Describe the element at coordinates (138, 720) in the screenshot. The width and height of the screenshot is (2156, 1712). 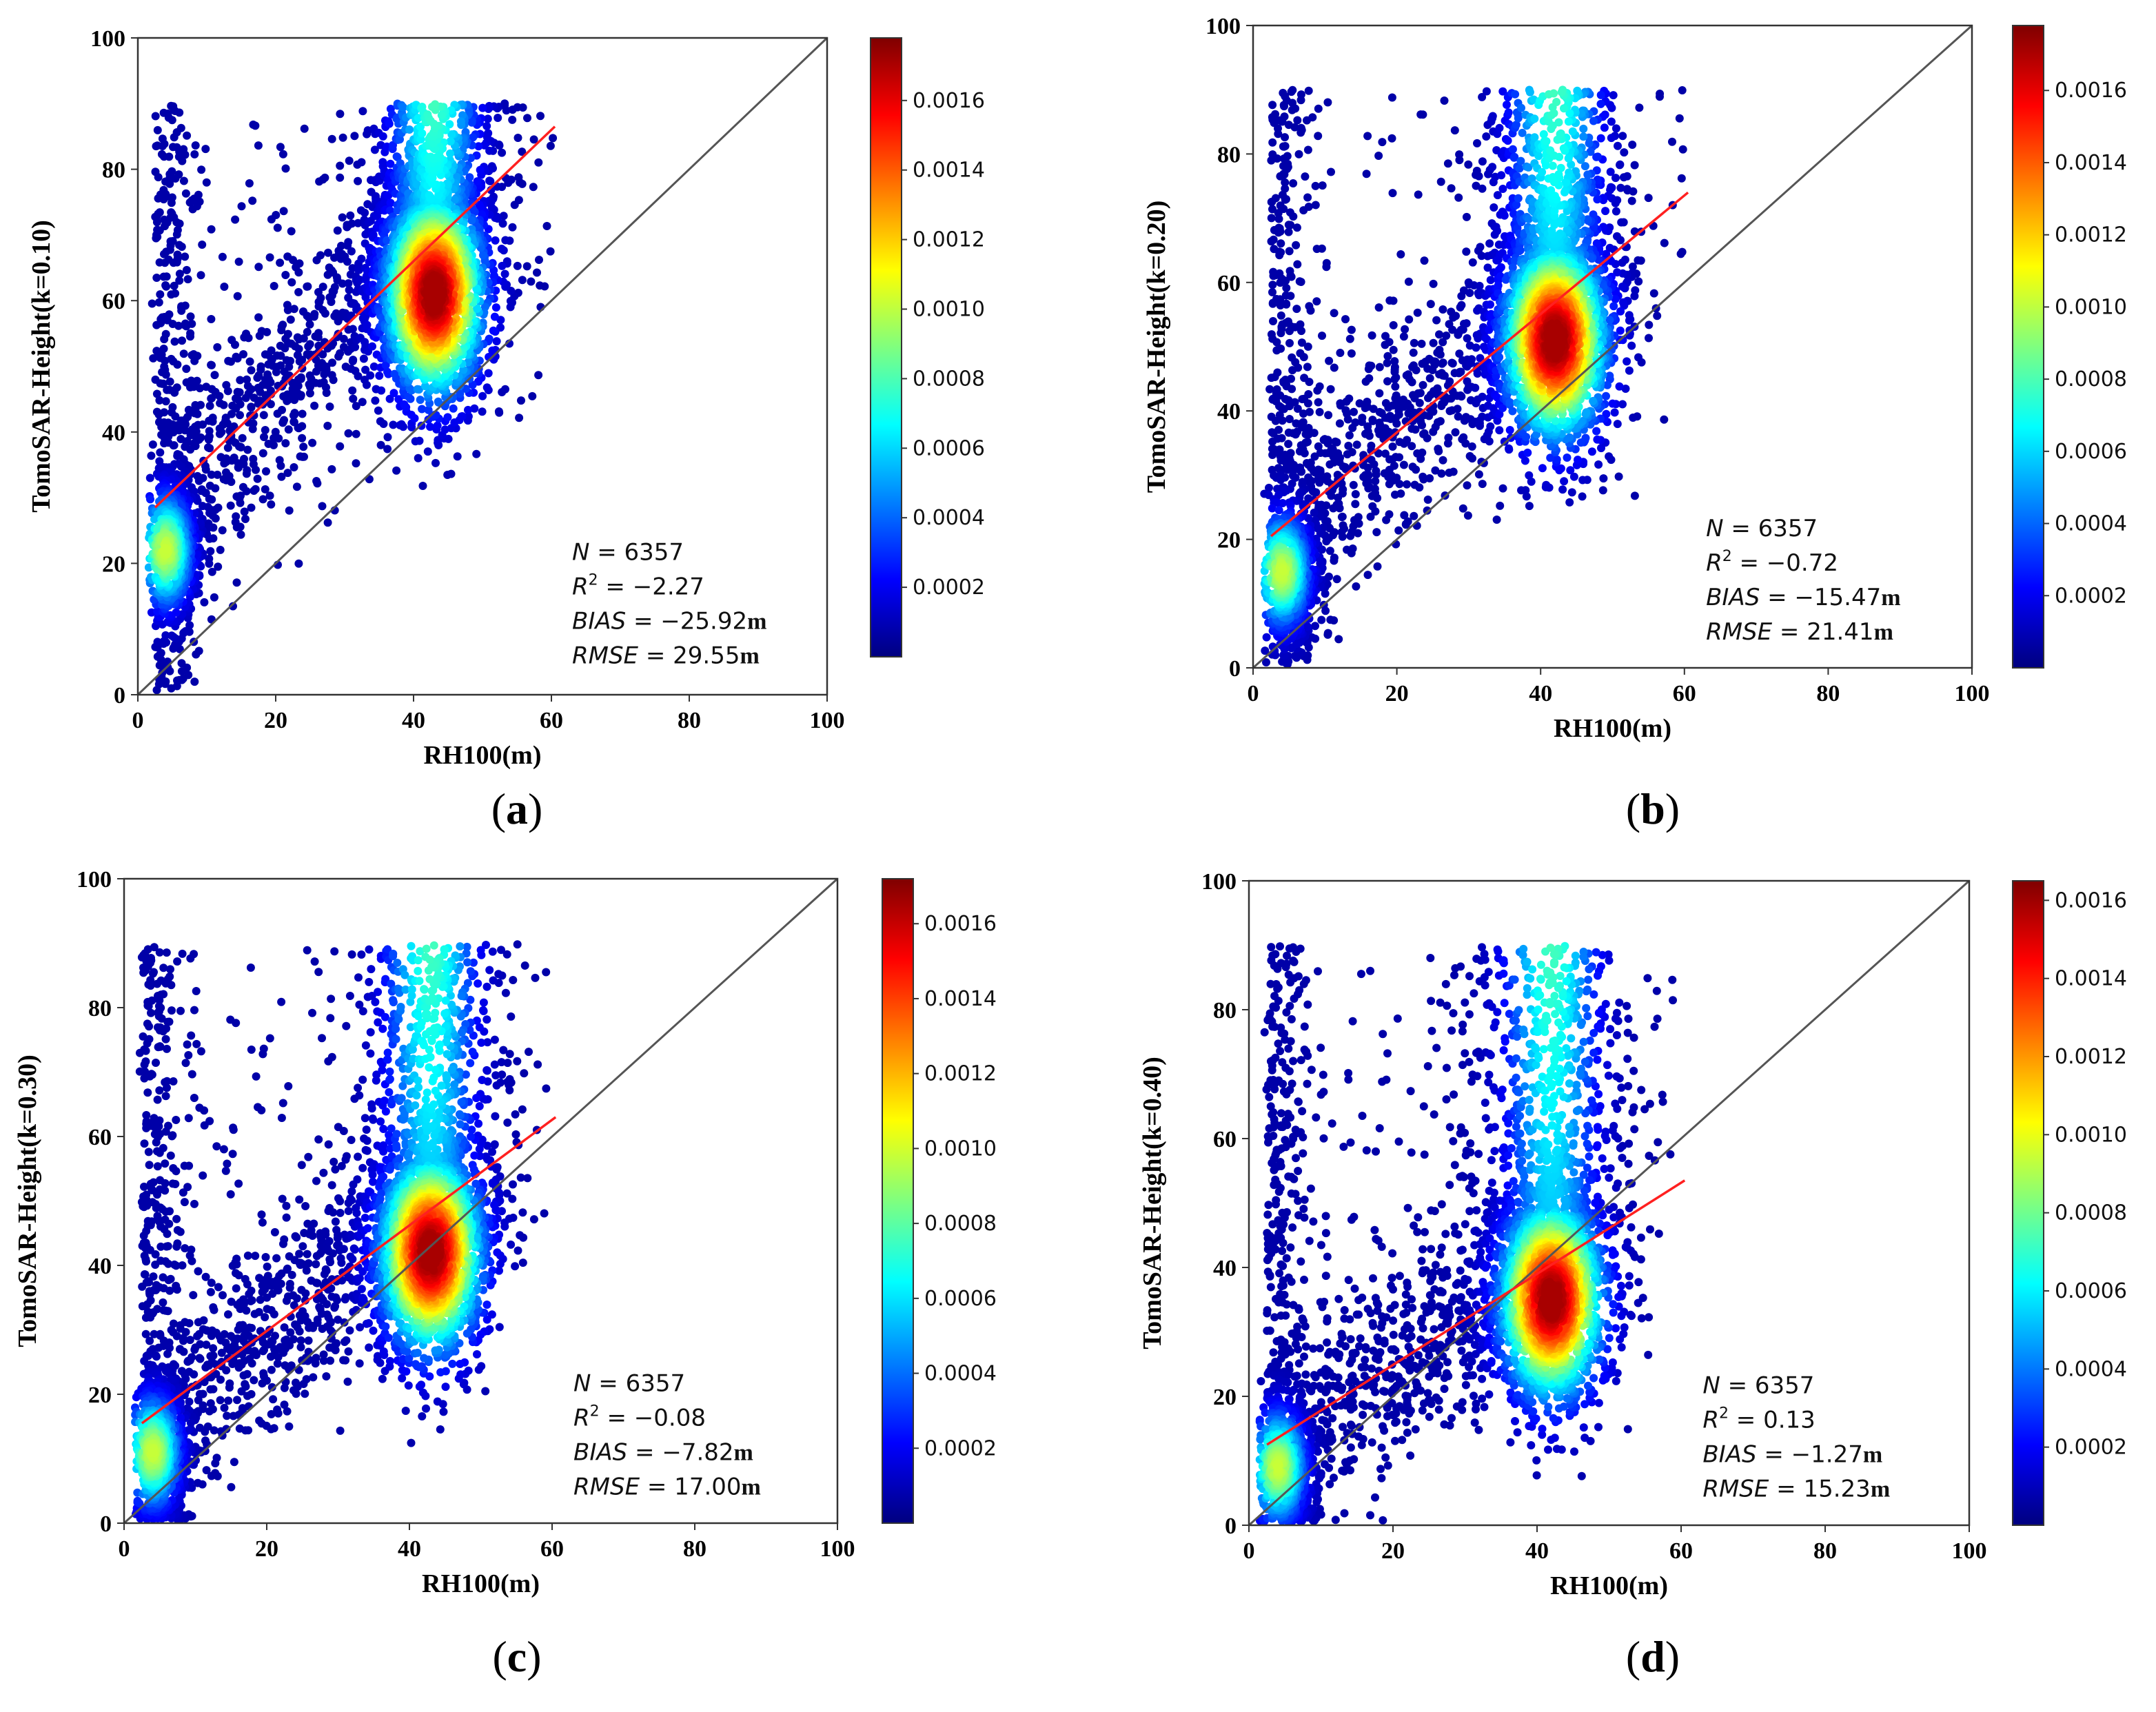
I see `x-tick-label: 0` at that location.